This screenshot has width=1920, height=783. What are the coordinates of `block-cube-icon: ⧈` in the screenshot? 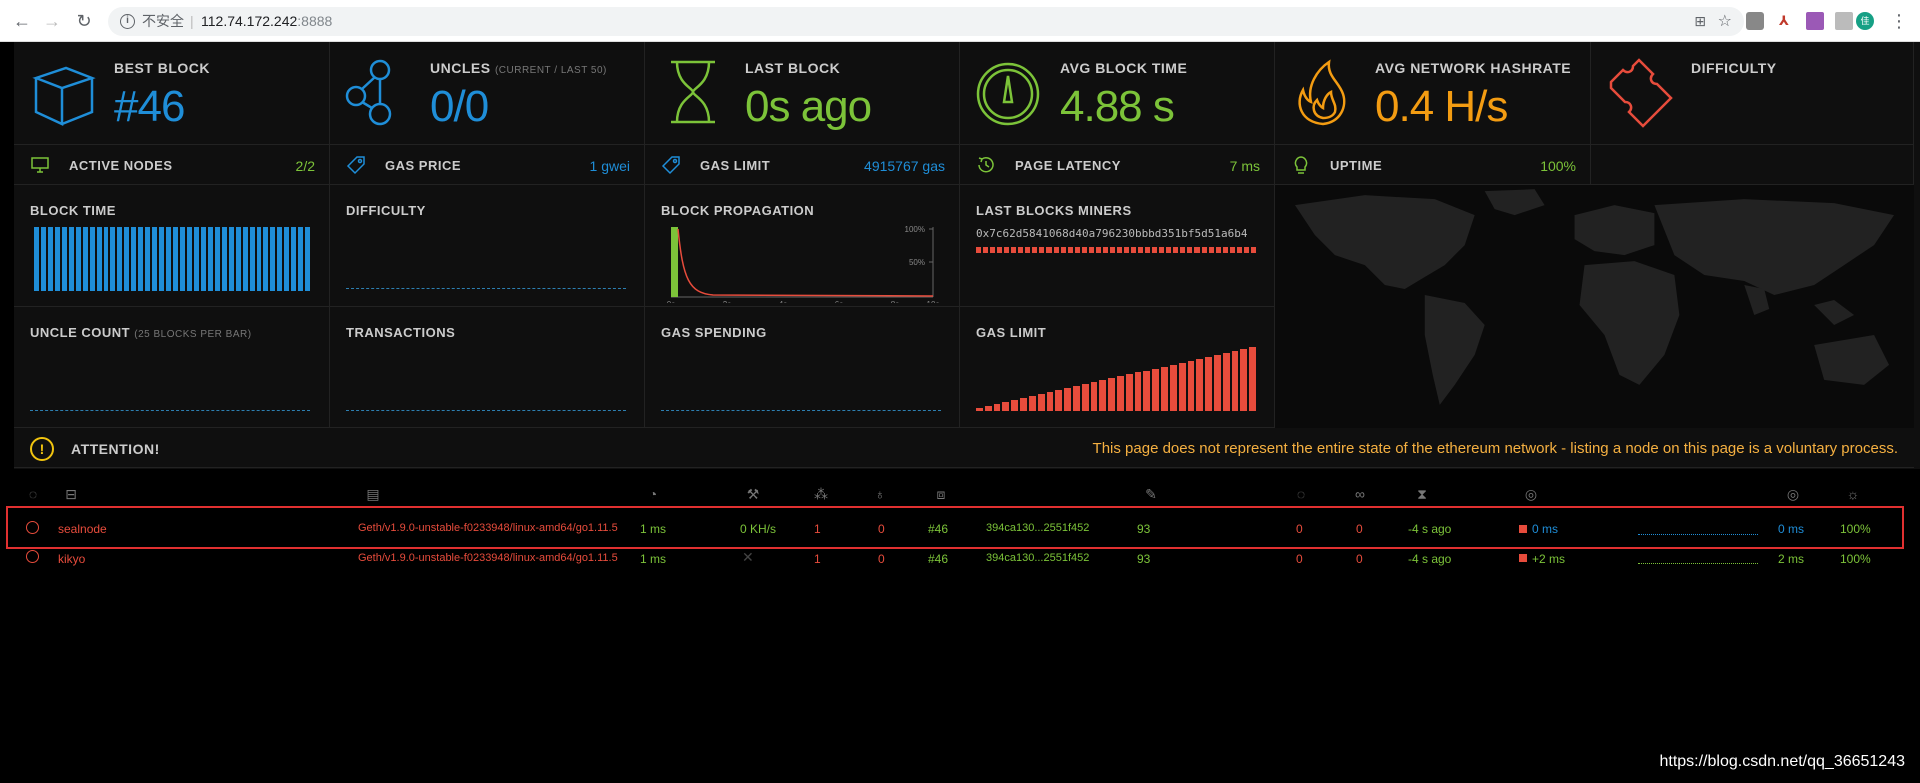 It's located at (941, 494).